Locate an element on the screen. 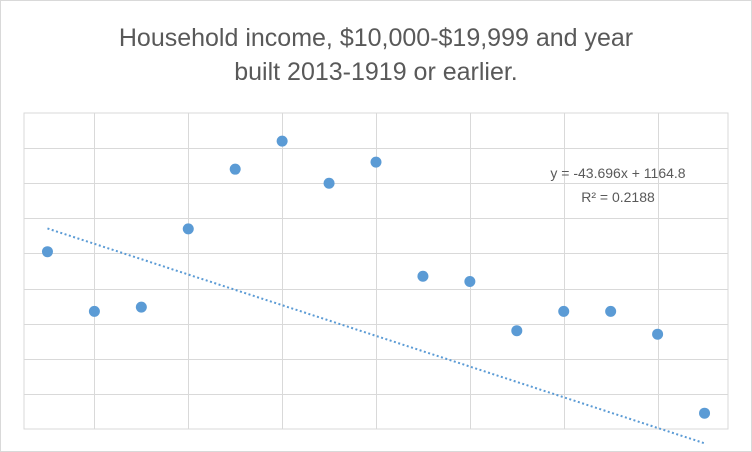  chart-title-line-2: built 2013-1919 or earlier. is located at coordinates (376, 72).